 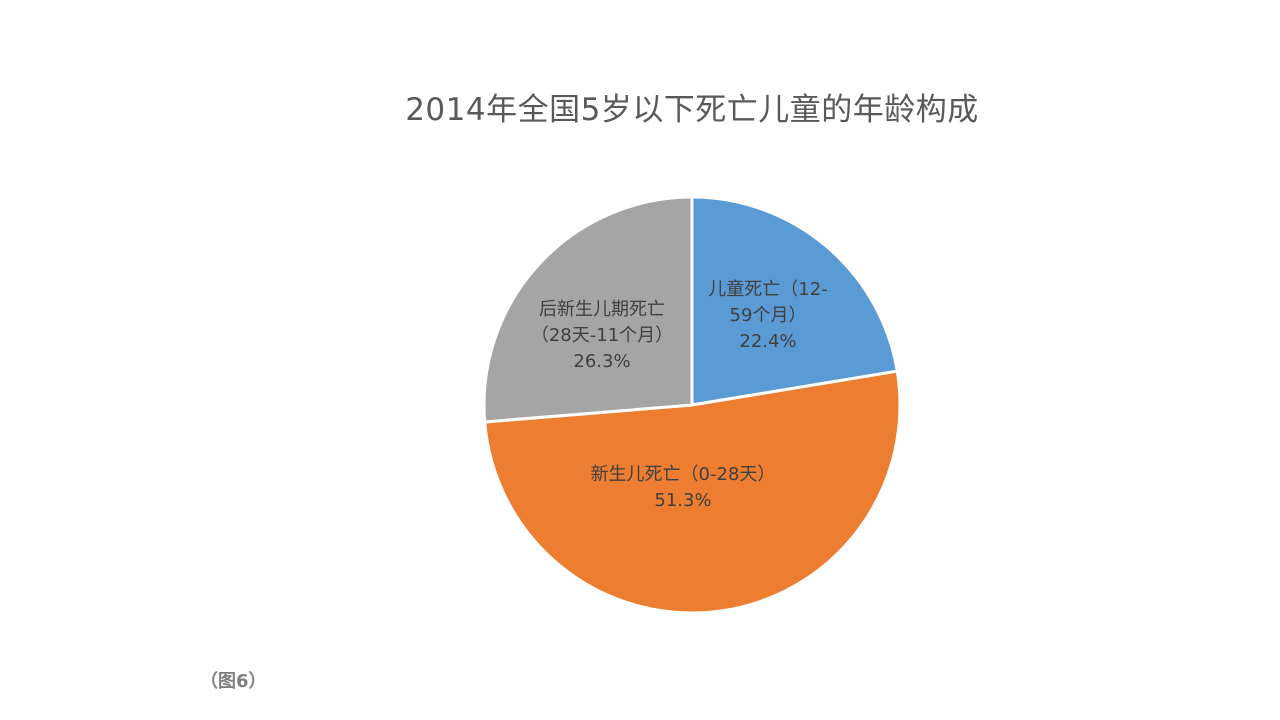 I want to click on chart-title: 2014年全国5岁以下死亡儿童的年龄构成, so click(x=692, y=110).